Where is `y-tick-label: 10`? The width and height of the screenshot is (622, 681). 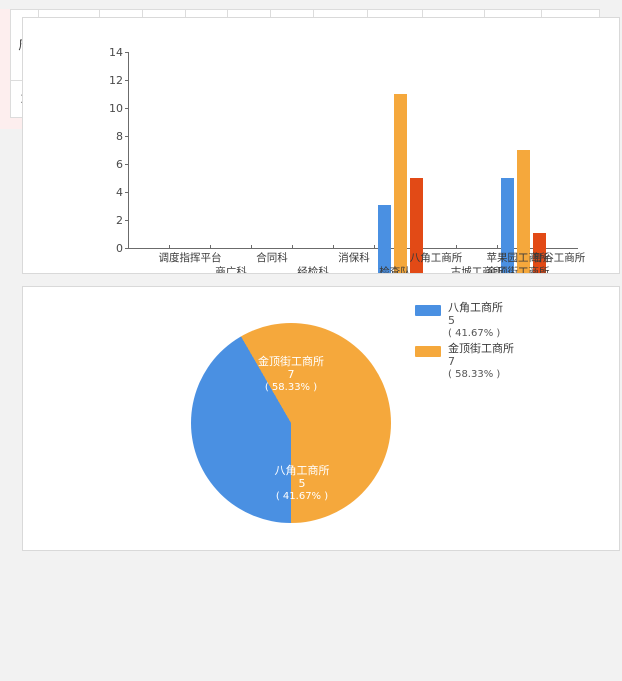 y-tick-label: 10 is located at coordinates (116, 108).